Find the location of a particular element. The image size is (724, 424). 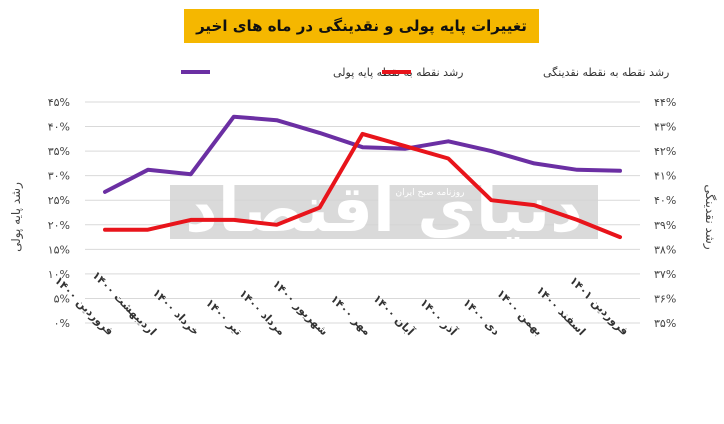

left-tick-label: ۳۰% is located at coordinates (59, 176).